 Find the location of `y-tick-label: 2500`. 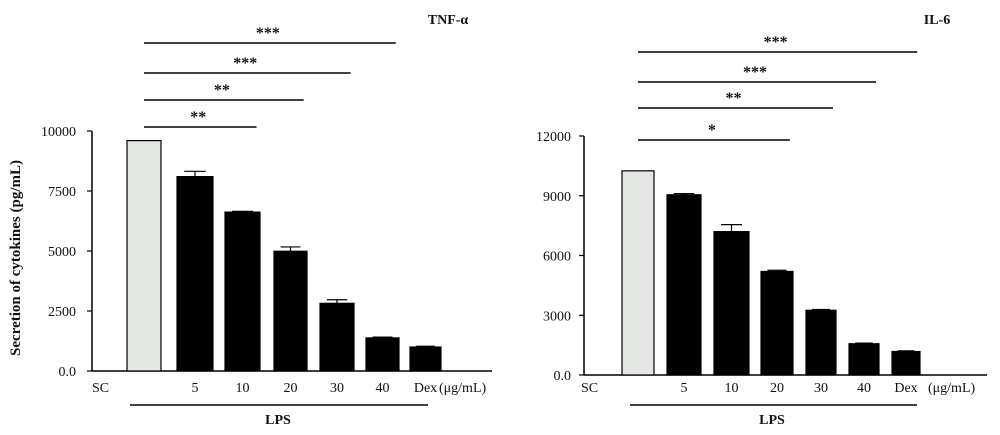

y-tick-label: 2500 is located at coordinates (62, 312).